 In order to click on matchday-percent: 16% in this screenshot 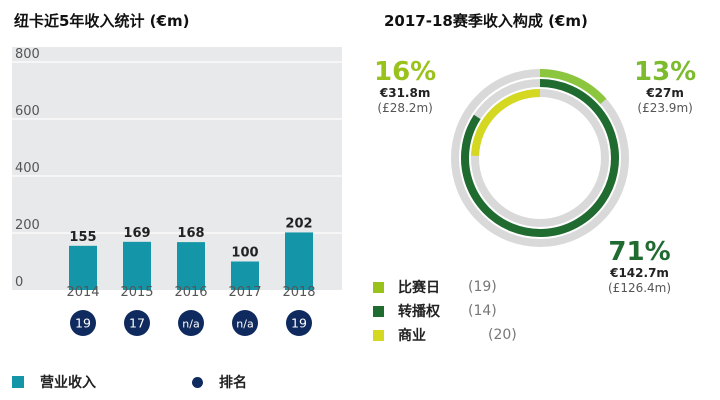, I will do `click(405, 72)`.